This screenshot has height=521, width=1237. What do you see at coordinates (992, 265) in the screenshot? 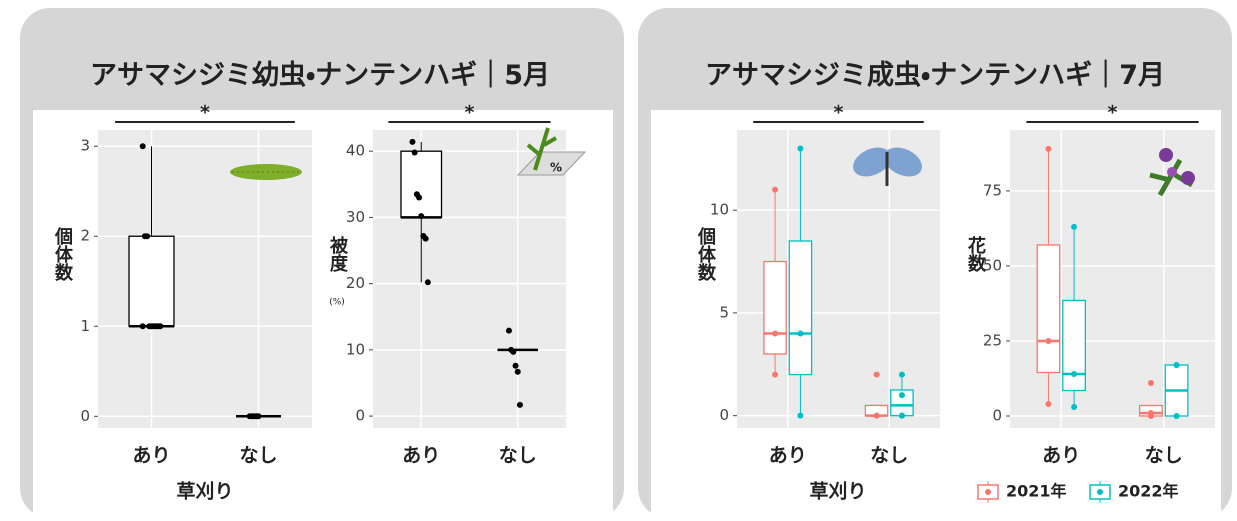
I see `y-tick-label: 50` at bounding box center [992, 265].